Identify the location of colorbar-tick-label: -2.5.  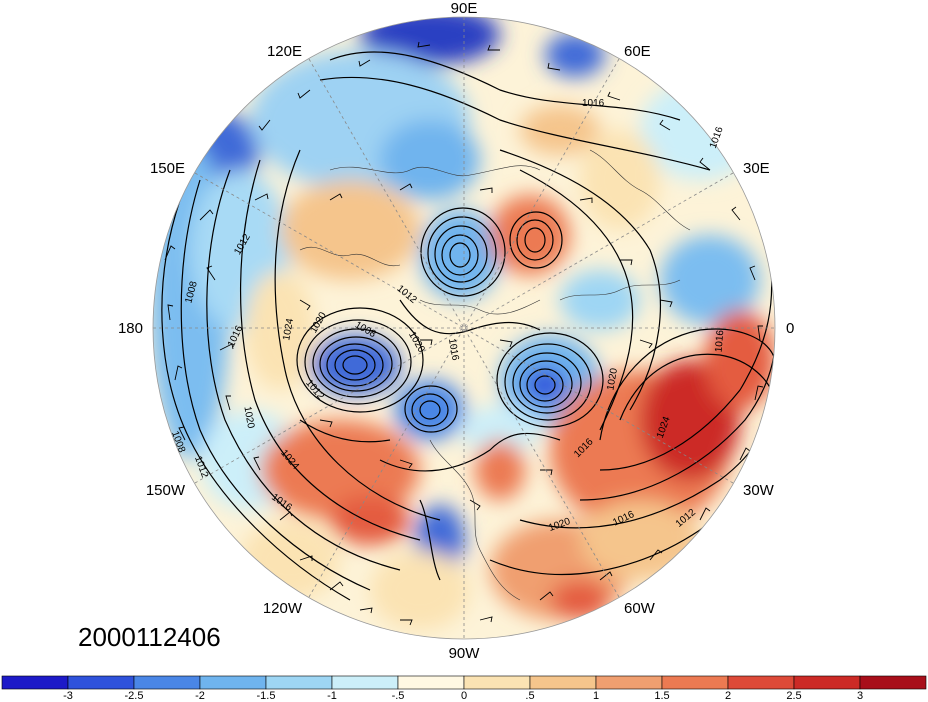
(134, 696).